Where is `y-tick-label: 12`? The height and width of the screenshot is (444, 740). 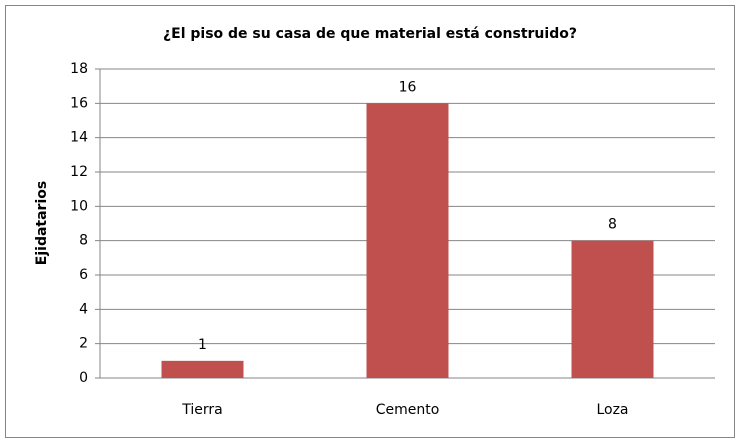
y-tick-label: 12 is located at coordinates (79, 172).